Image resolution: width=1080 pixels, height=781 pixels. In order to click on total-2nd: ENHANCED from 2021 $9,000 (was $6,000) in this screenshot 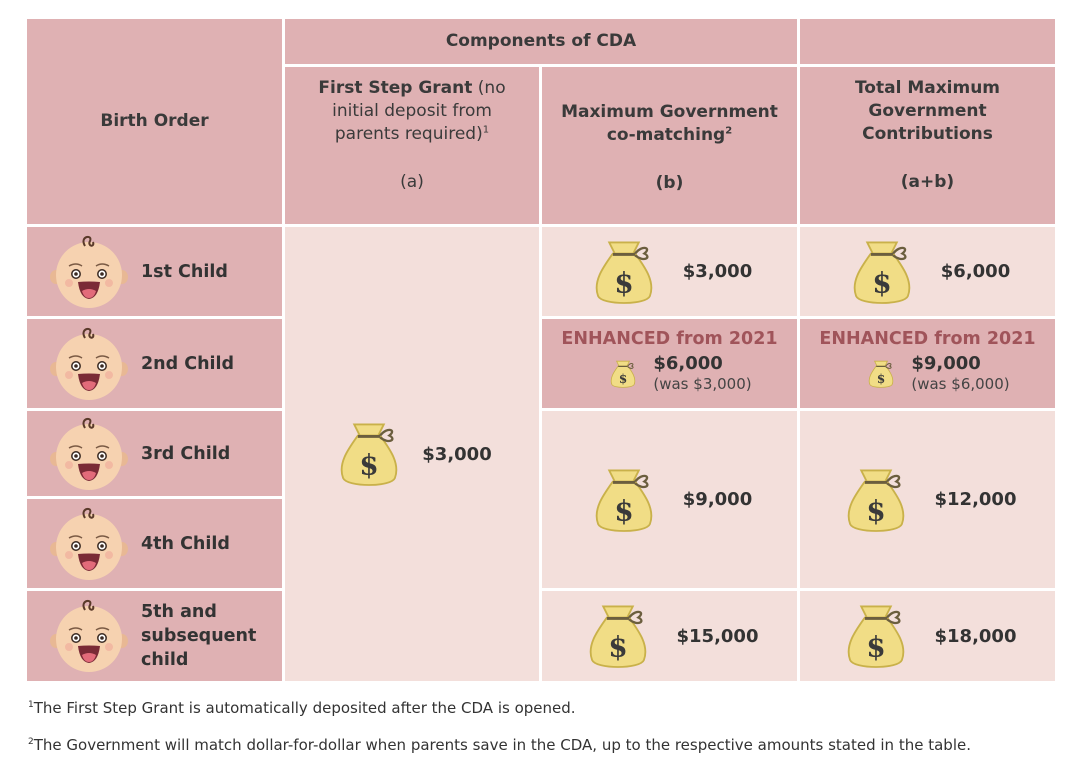, I will do `click(927, 363)`.